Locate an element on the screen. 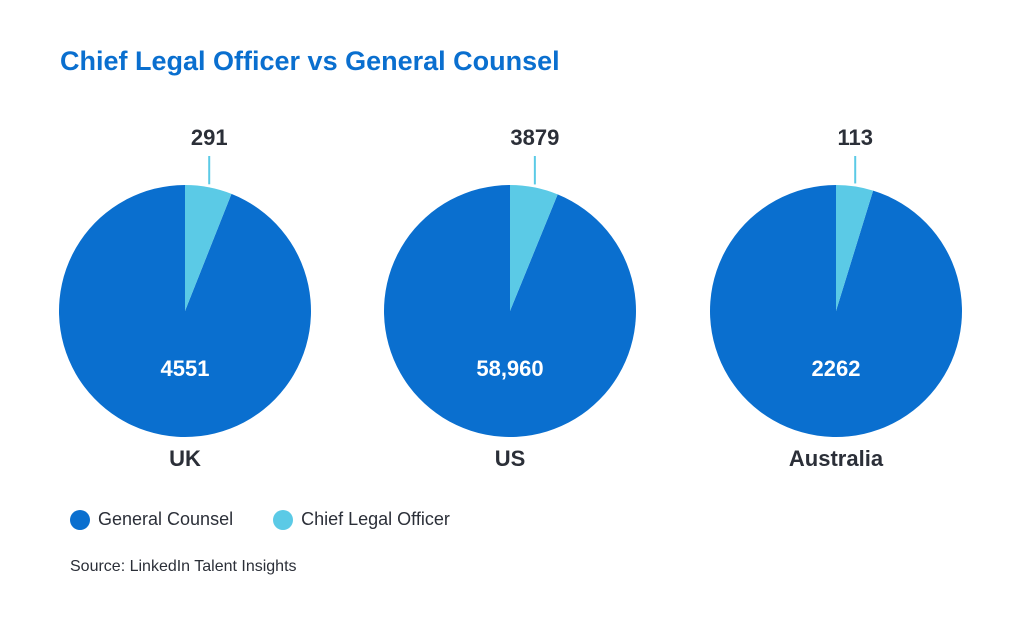 The width and height of the screenshot is (1024, 628). legend: General Counsel Chief Legal Officer is located at coordinates (280, 519).